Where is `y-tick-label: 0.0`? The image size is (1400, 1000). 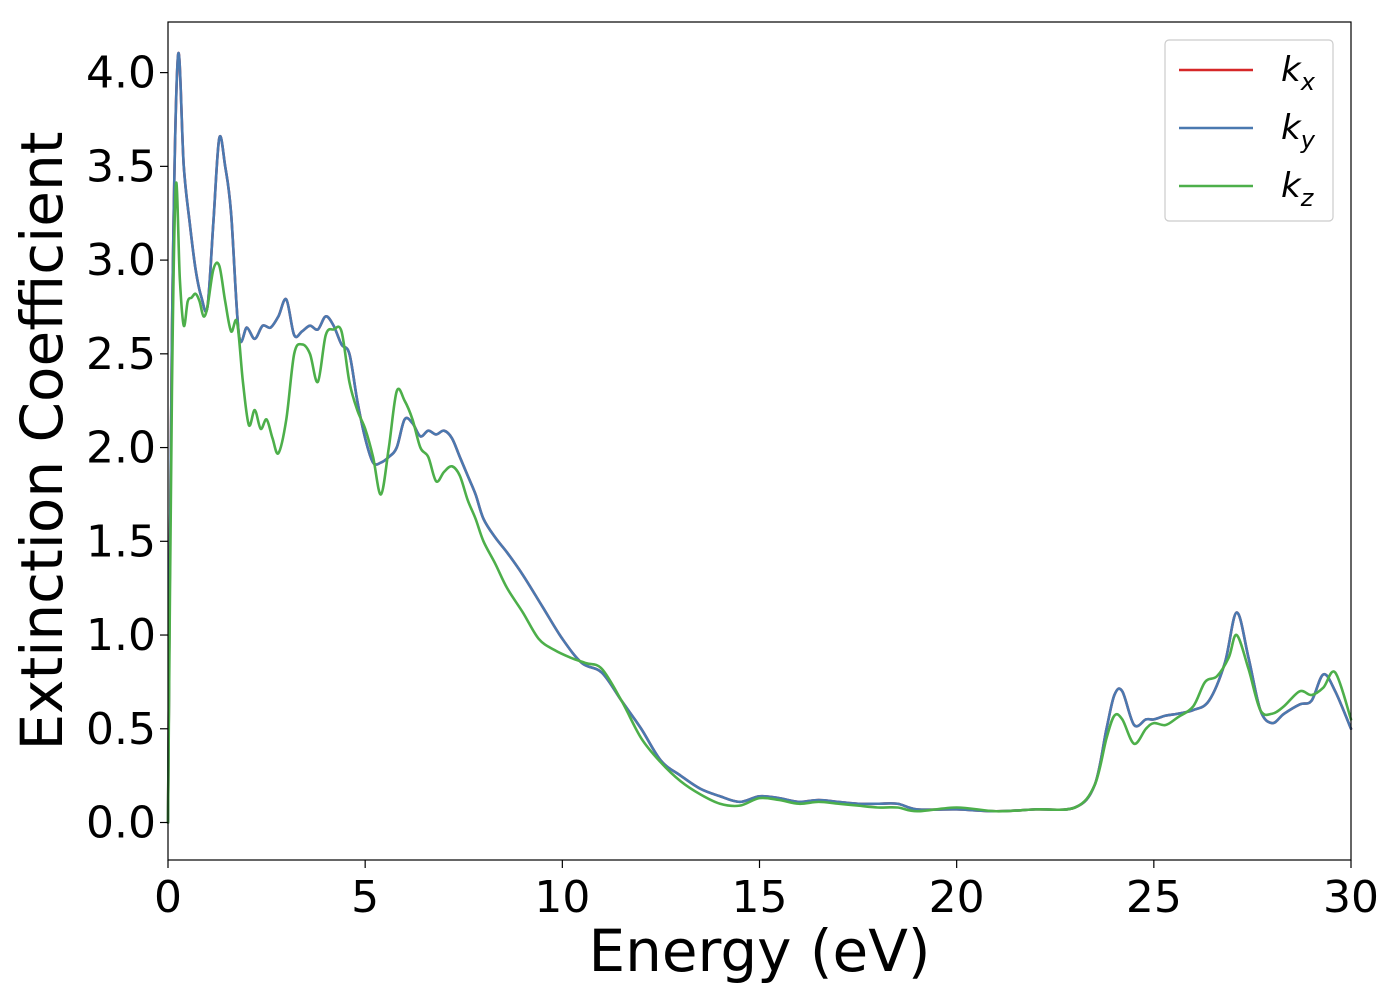 y-tick-label: 0.0 is located at coordinates (121, 823).